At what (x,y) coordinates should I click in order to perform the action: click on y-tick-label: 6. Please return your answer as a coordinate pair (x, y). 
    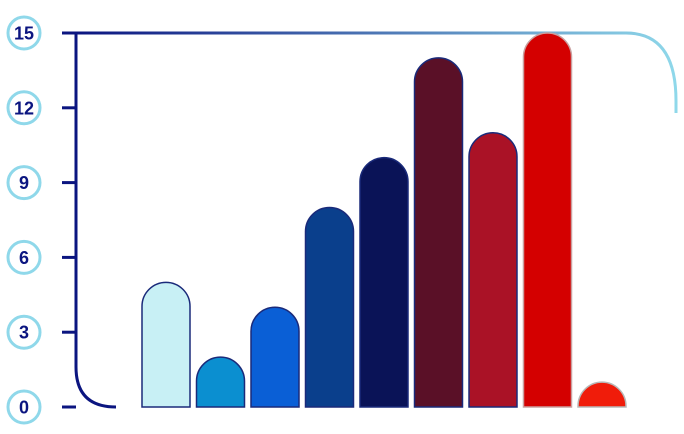
    Looking at the image, I should click on (24, 258).